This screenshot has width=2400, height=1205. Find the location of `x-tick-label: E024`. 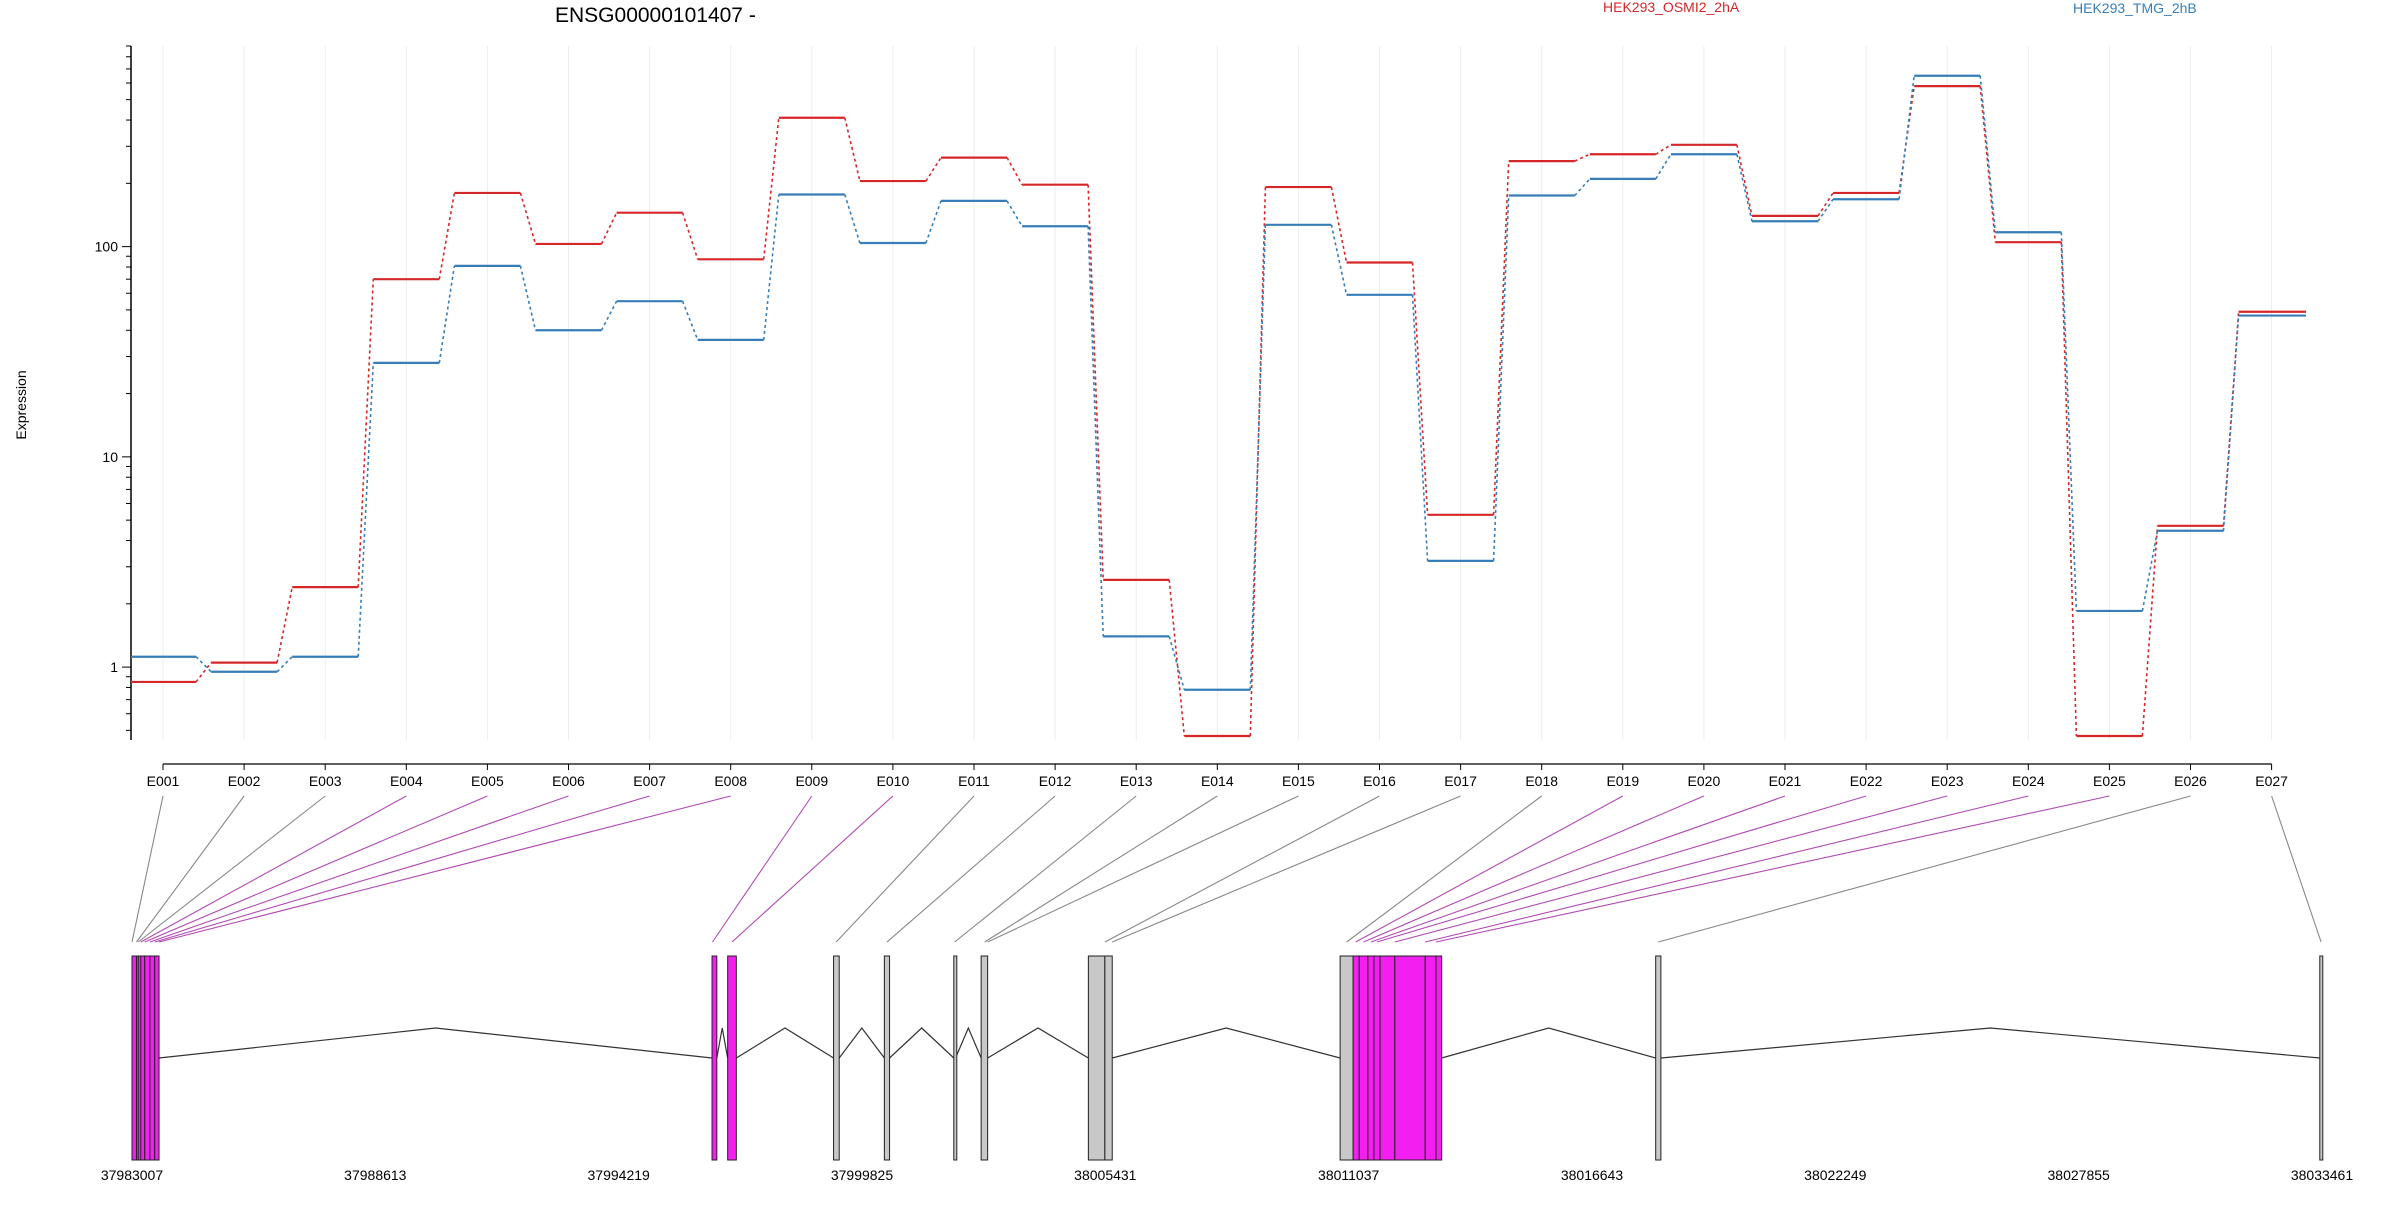

x-tick-label: E024 is located at coordinates (2028, 781).